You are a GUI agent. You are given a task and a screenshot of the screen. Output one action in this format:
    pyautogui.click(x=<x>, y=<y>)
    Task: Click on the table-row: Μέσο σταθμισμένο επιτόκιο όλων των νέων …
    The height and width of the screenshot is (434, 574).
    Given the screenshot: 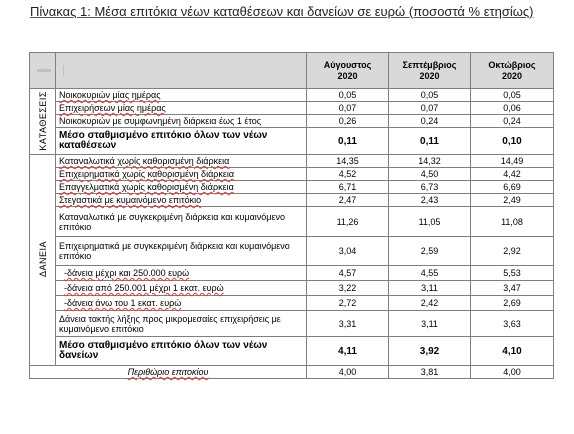 What is the action you would take?
    pyautogui.click(x=292, y=141)
    